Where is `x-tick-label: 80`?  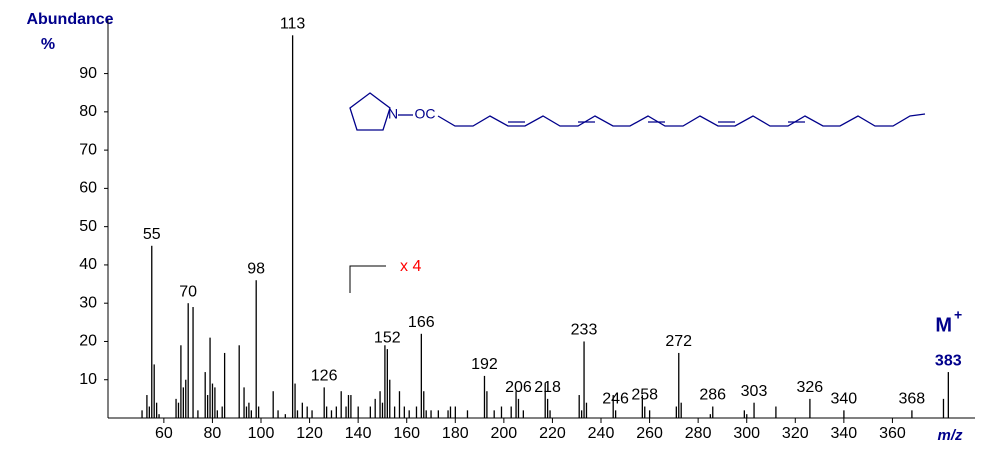 x-tick-label: 80 is located at coordinates (213, 433).